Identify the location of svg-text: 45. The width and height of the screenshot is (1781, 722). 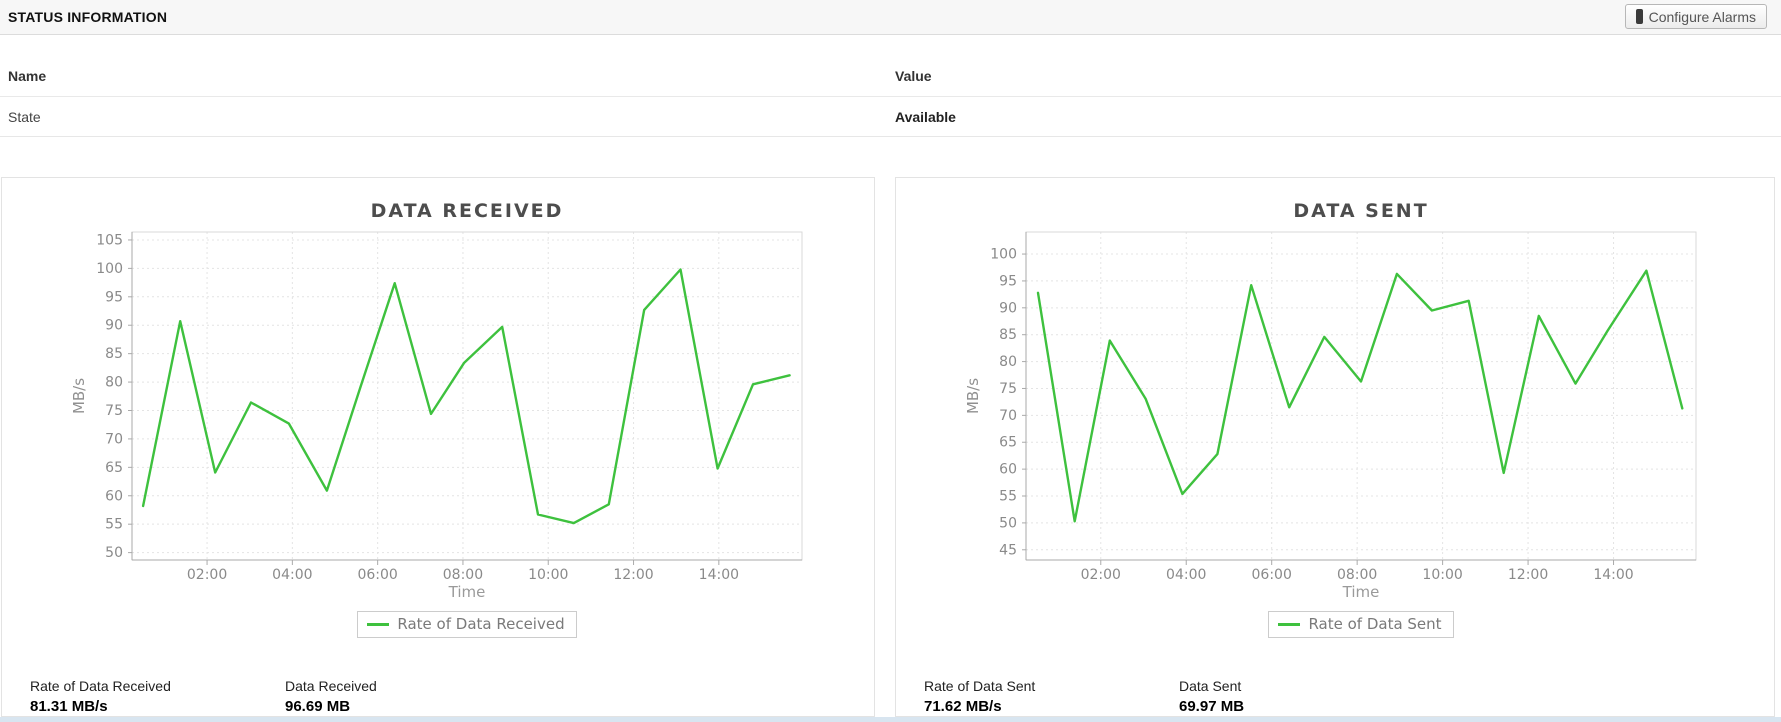
(1008, 550).